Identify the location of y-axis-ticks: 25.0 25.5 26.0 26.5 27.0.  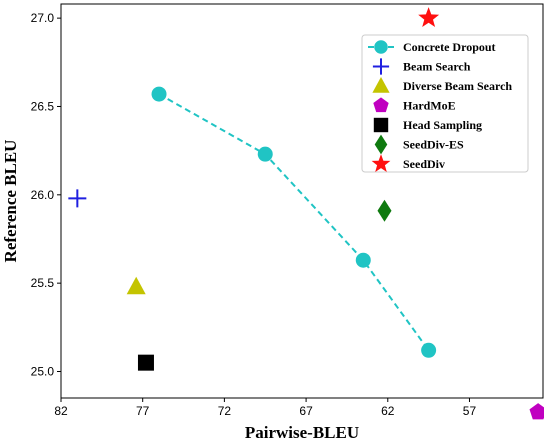
(46, 194).